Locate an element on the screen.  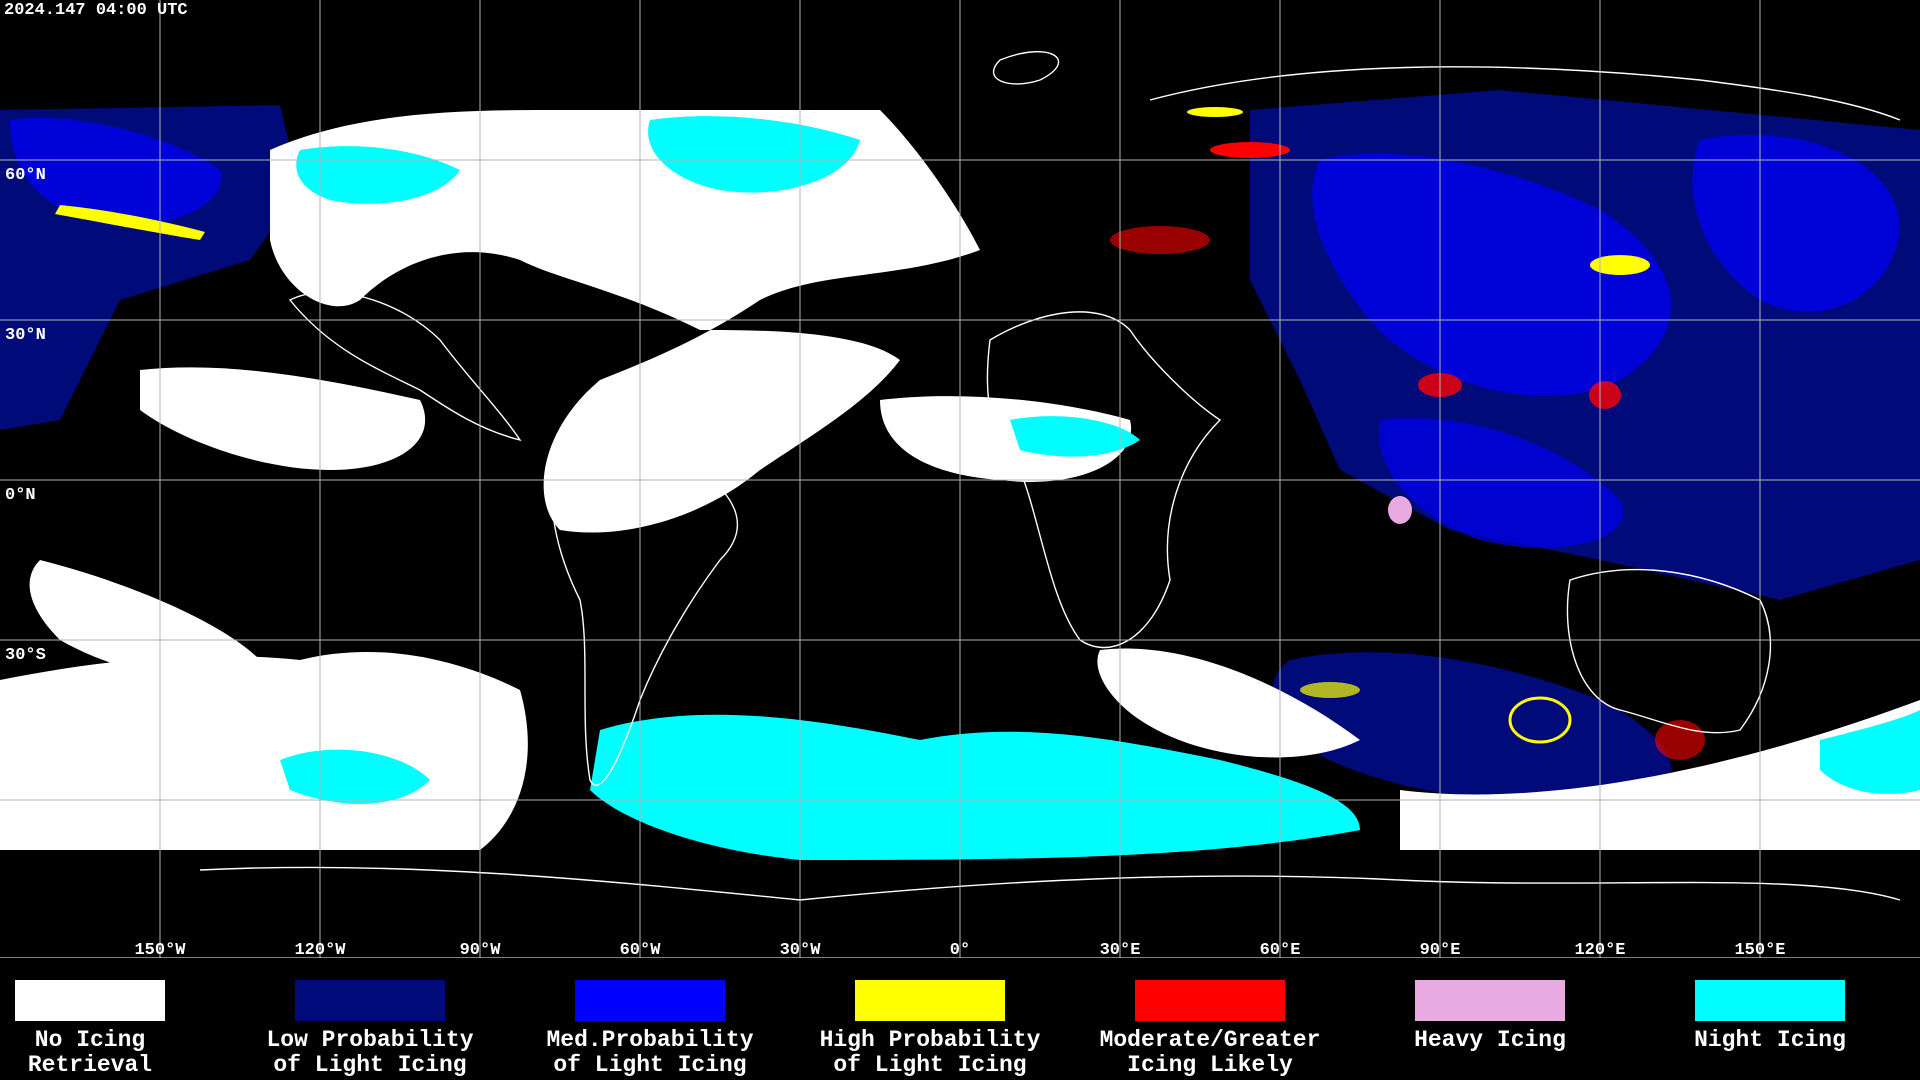
legend-label: High Probability is located at coordinates (930, 1040).